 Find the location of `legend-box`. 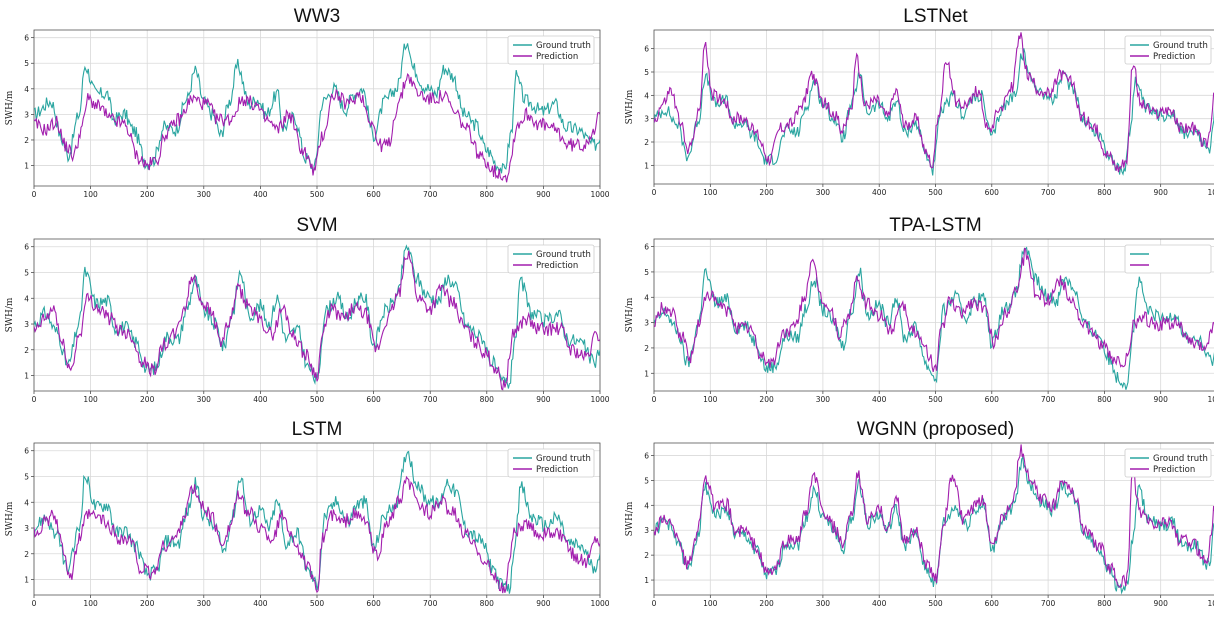

legend-box is located at coordinates (1168, 50).